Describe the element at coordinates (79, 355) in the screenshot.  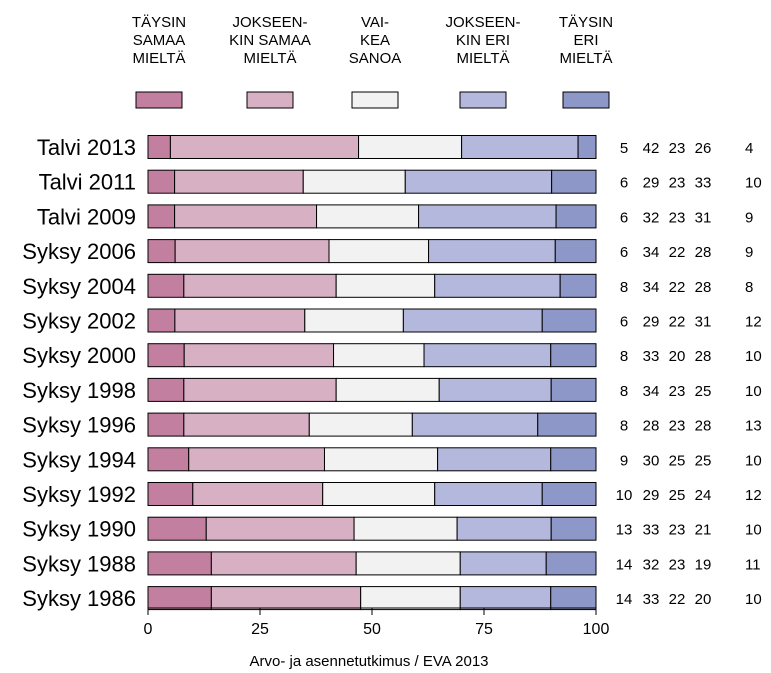
I see `row-label: Syksy 2000` at that location.